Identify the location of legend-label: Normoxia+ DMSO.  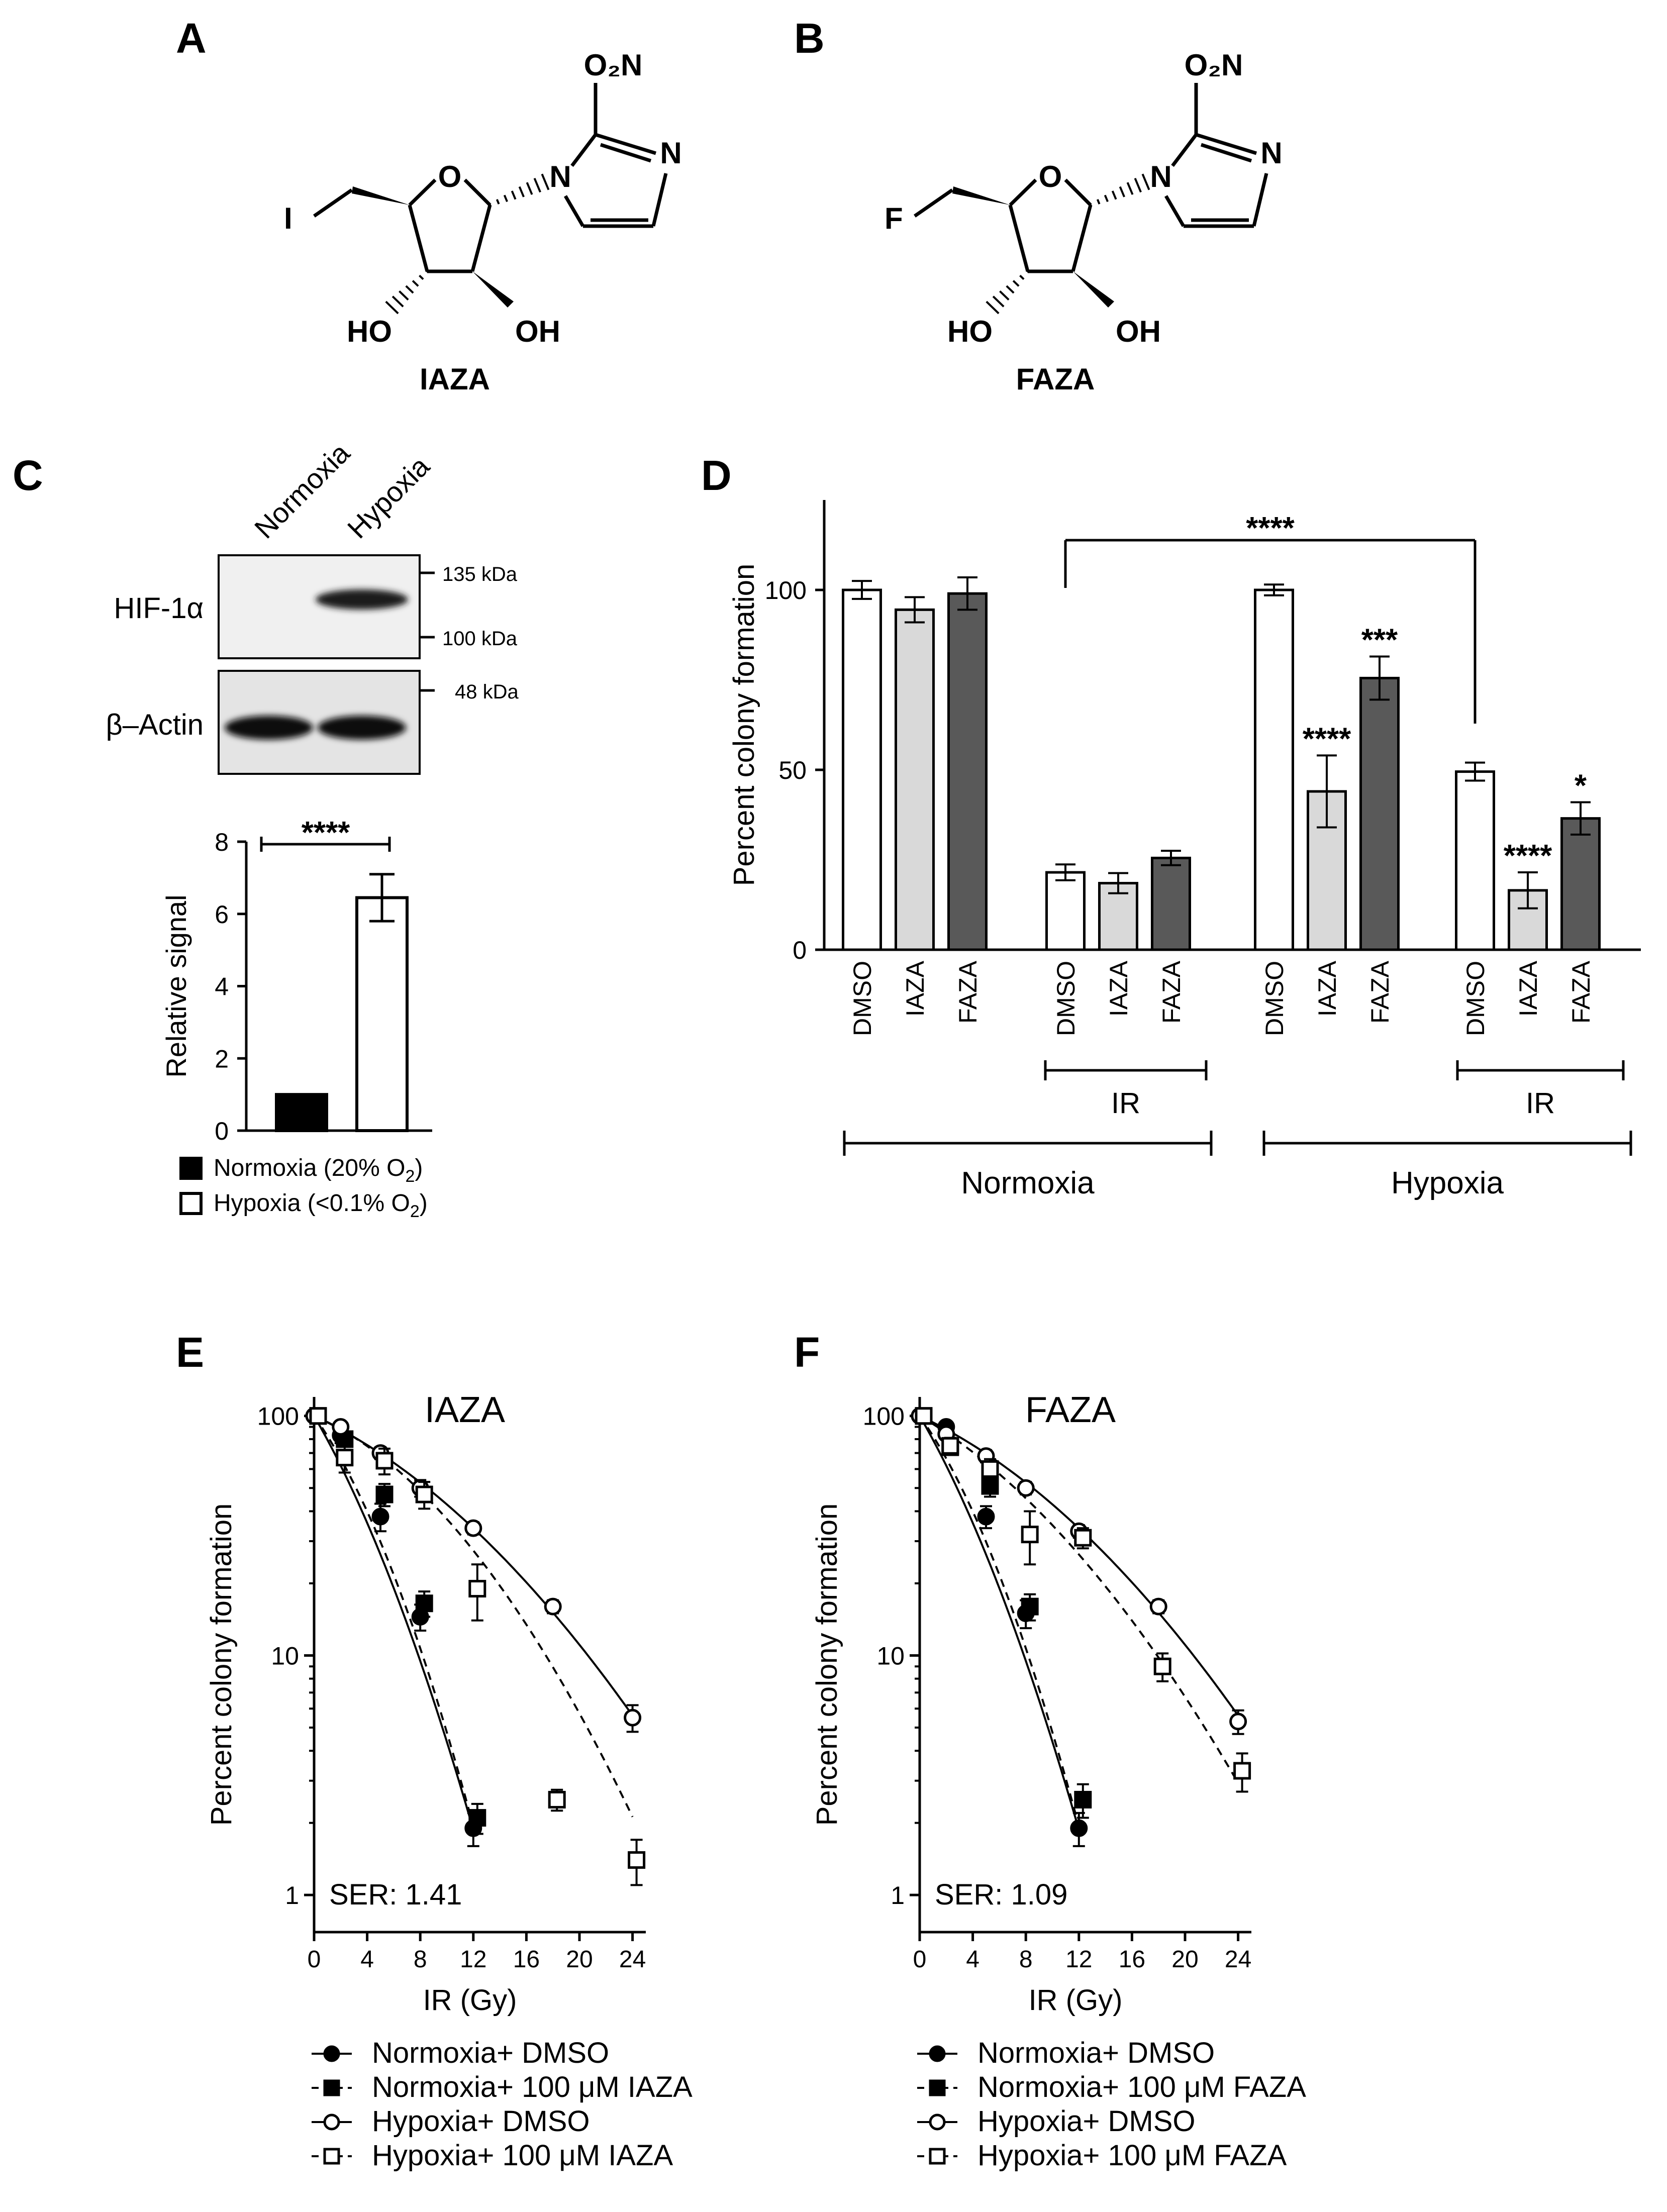
(491, 2053).